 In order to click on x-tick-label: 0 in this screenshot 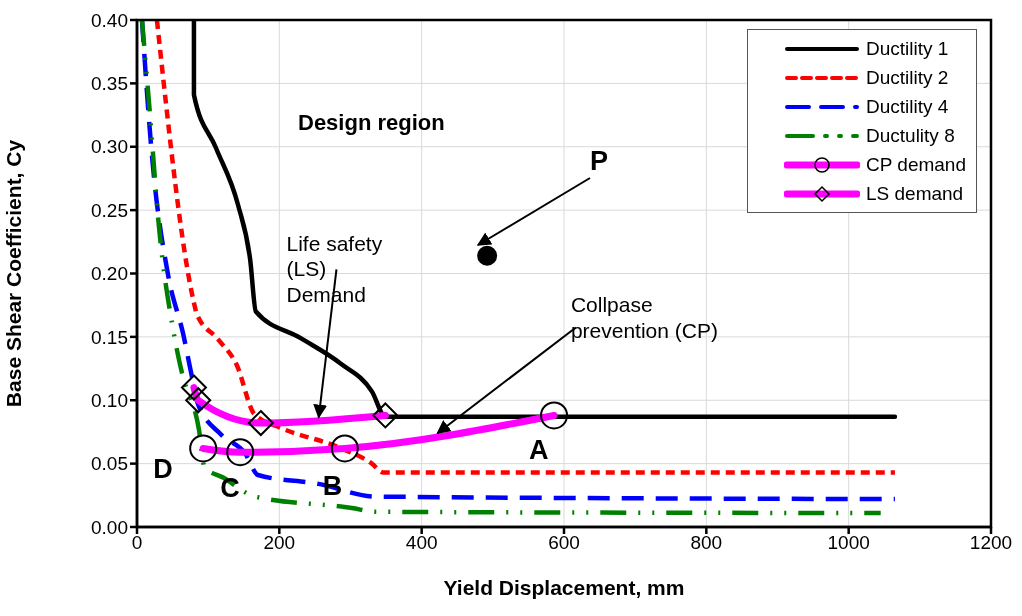, I will do `click(137, 543)`.